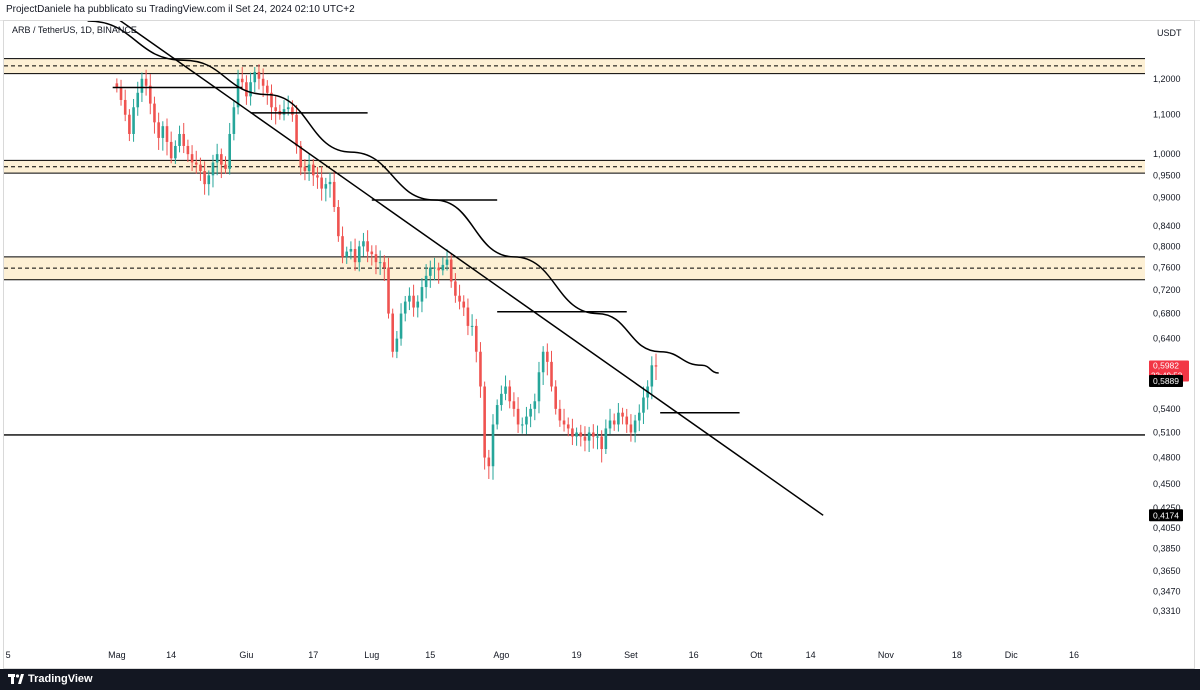 The height and width of the screenshot is (690, 1200). Describe the element at coordinates (1167, 571) in the screenshot. I see `y-tick-label: 0,3650` at that location.